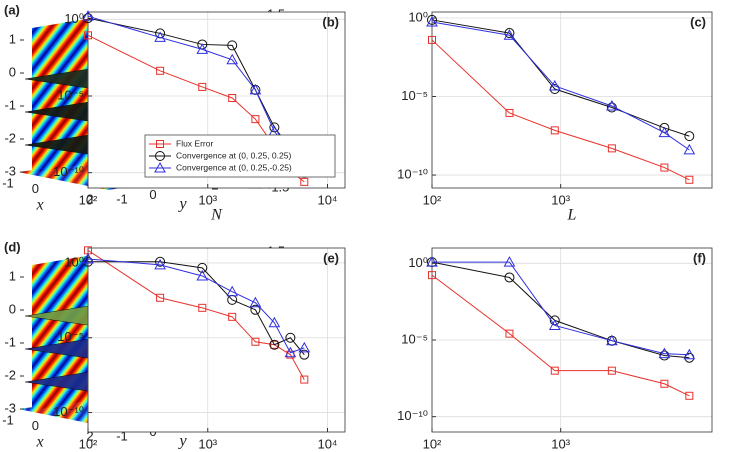 The height and width of the screenshot is (452, 734). Describe the element at coordinates (699, 257) in the screenshot. I see `panel-label: (f)` at that location.